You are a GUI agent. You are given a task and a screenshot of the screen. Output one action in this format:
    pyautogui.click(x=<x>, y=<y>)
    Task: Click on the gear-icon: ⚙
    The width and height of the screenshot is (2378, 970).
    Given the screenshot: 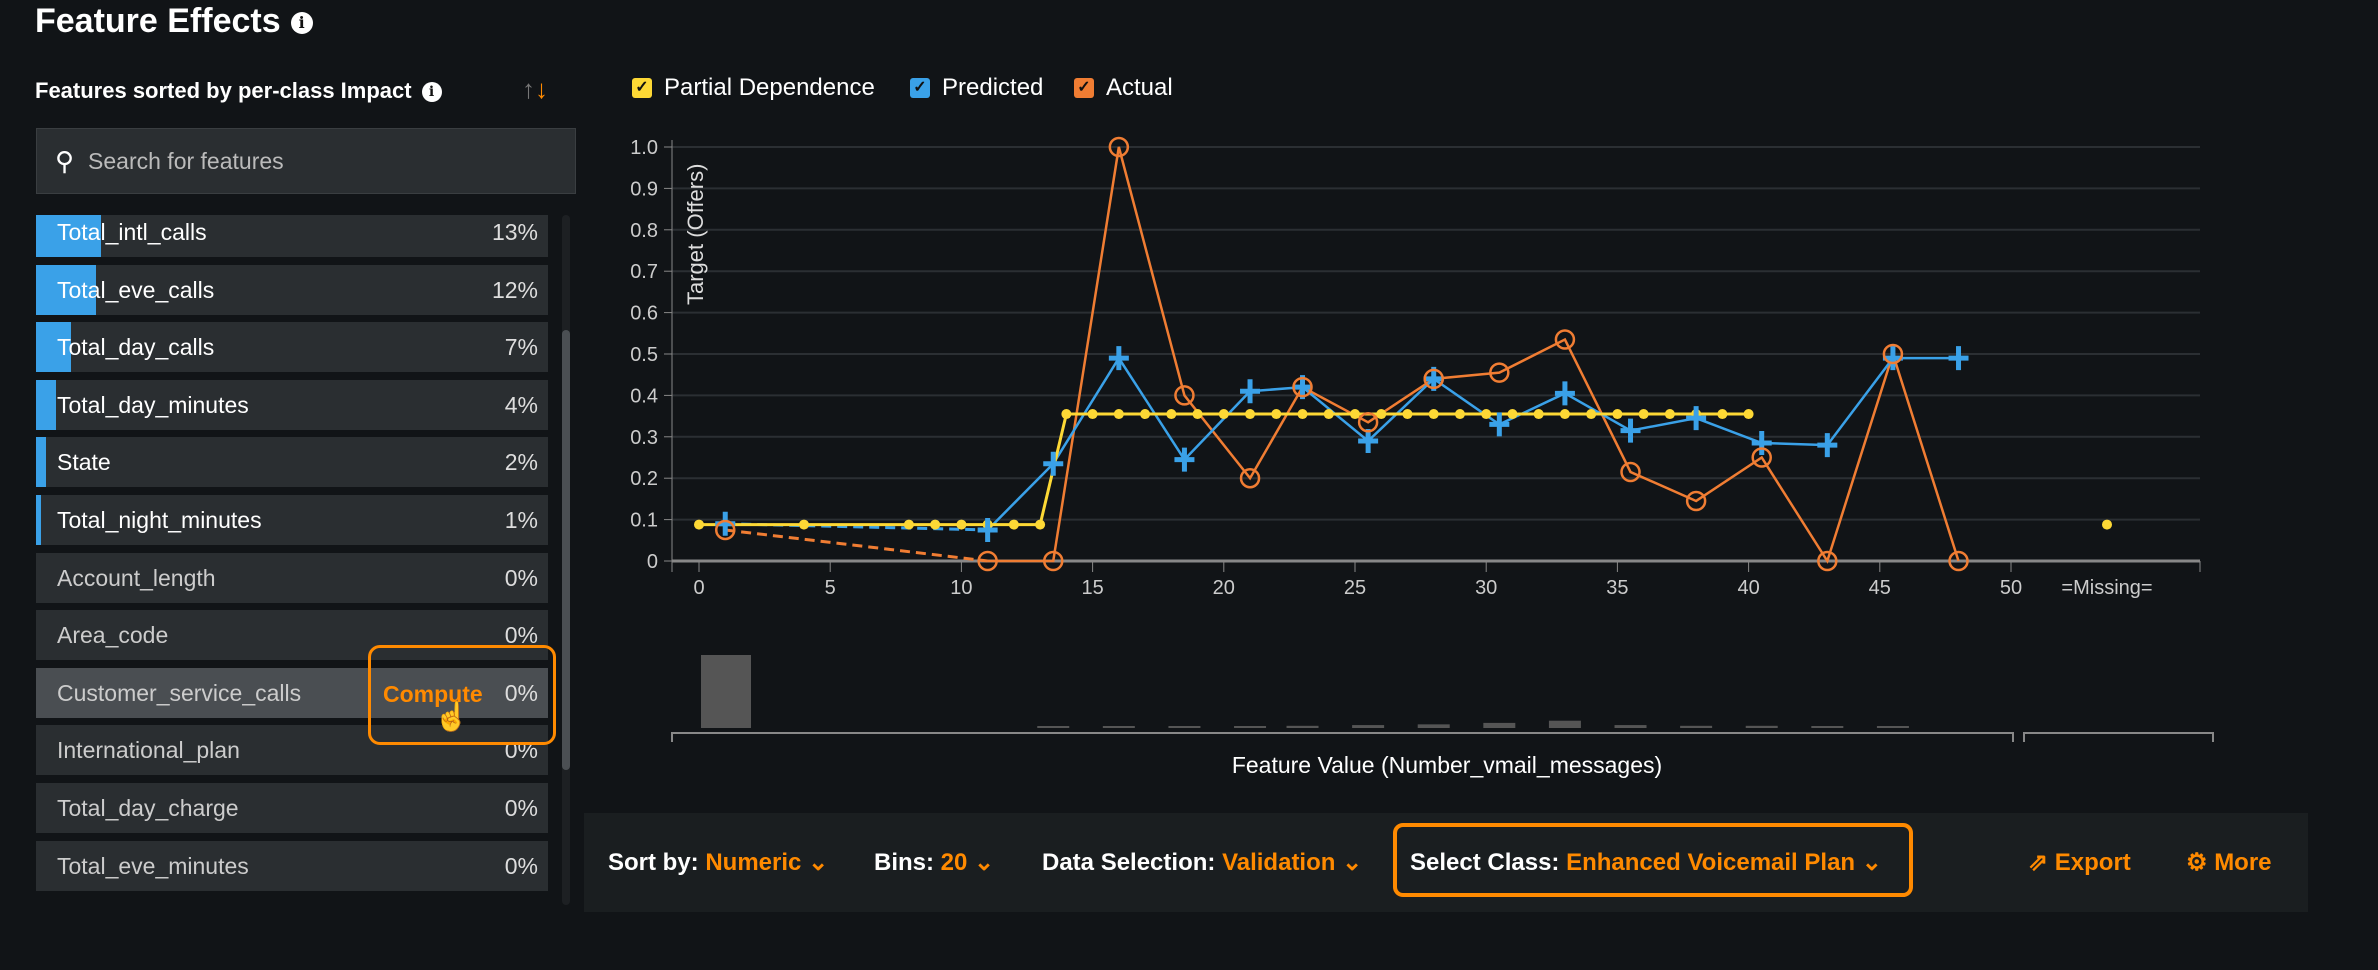 What is the action you would take?
    pyautogui.click(x=2197, y=862)
    